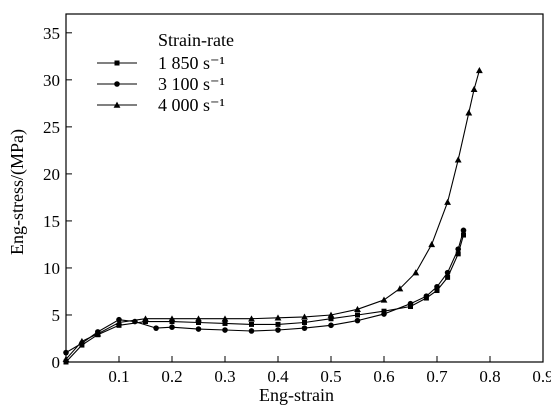  I want to click on y-tick-label: 25, so click(51, 127).